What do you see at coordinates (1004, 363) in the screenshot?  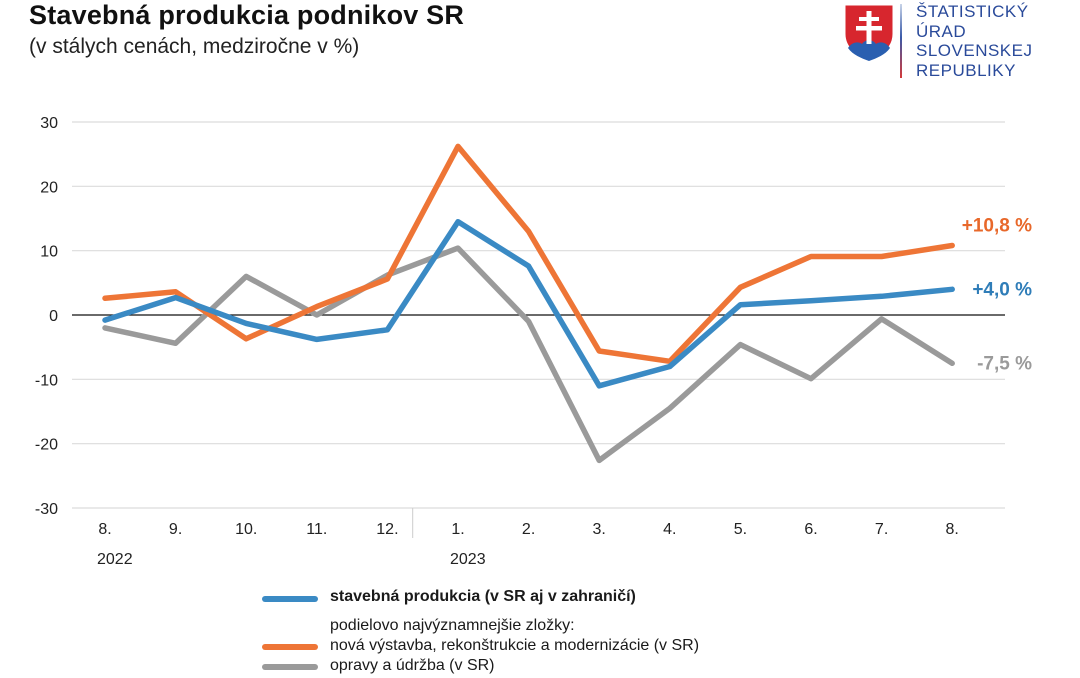 I see `end-value-label: -7,5 %` at bounding box center [1004, 363].